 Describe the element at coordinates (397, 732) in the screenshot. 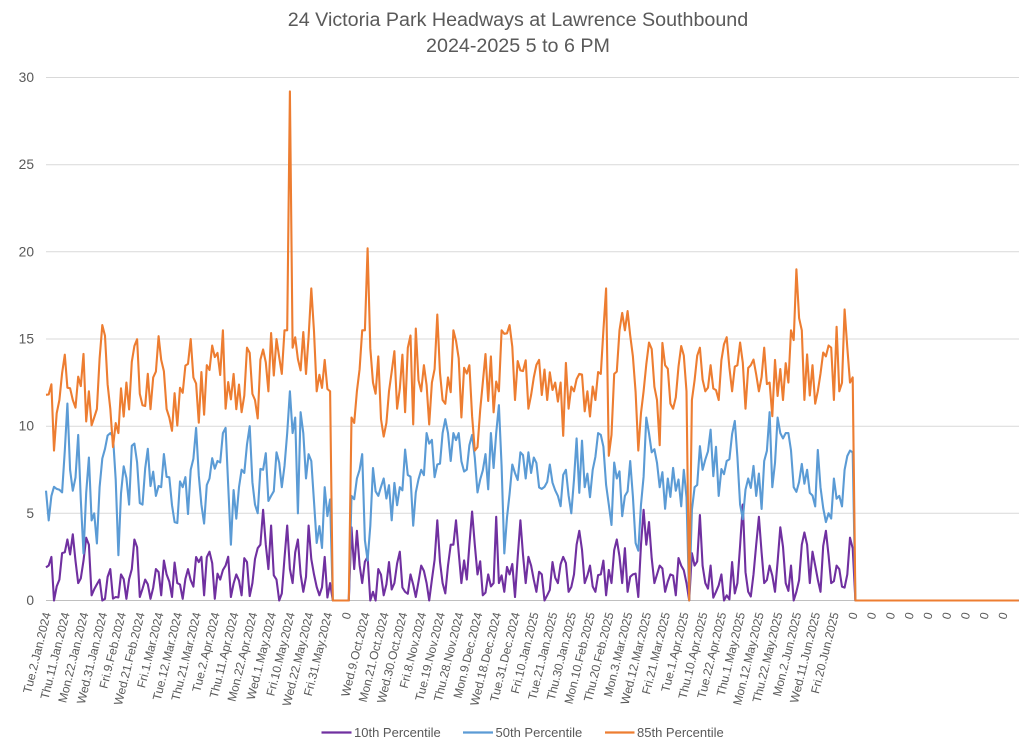

I see `svg-text: 10th Percentile` at that location.